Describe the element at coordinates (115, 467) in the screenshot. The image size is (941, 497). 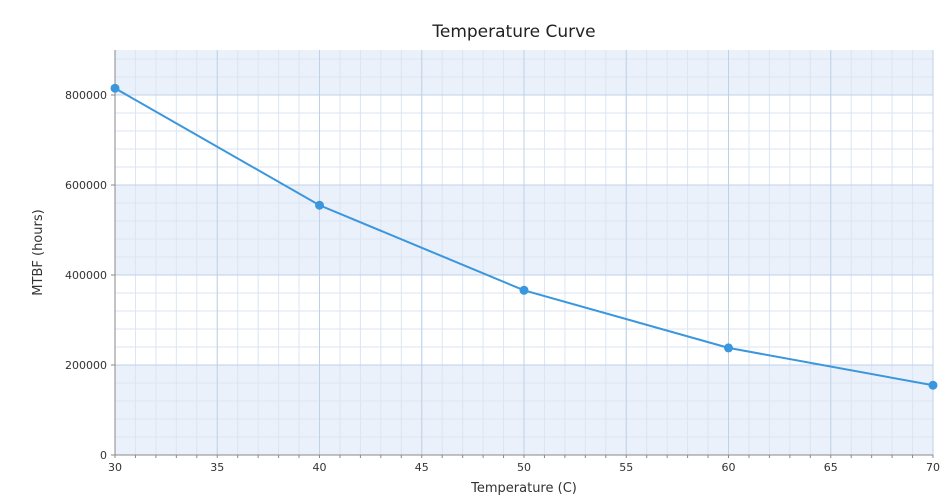
I see `x-tick-label: 30` at that location.